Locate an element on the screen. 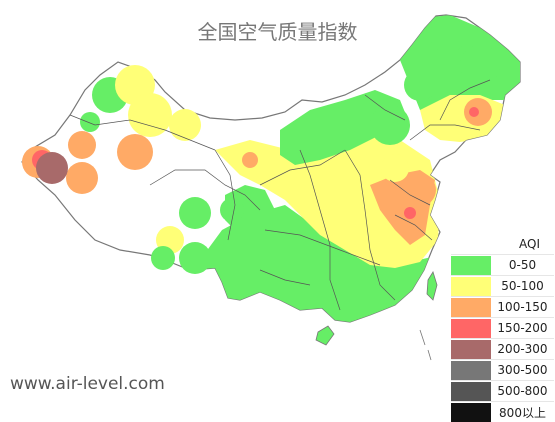 The height and width of the screenshot is (422, 555). legend-row: 300-500 is located at coordinates (502, 369).